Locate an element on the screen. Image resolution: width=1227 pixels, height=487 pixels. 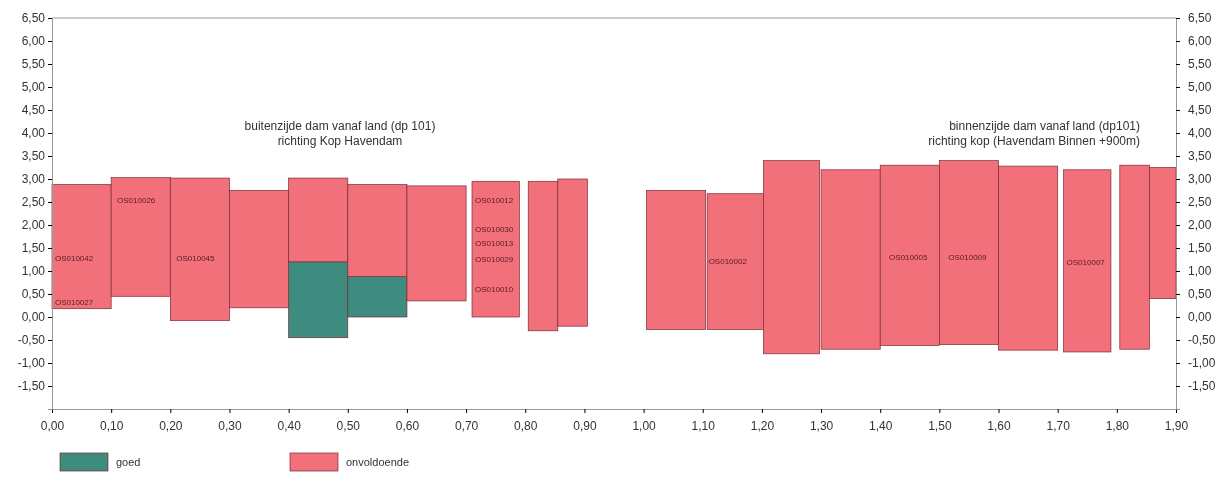
y2-tick-label: 5,50 is located at coordinates (1200, 64).